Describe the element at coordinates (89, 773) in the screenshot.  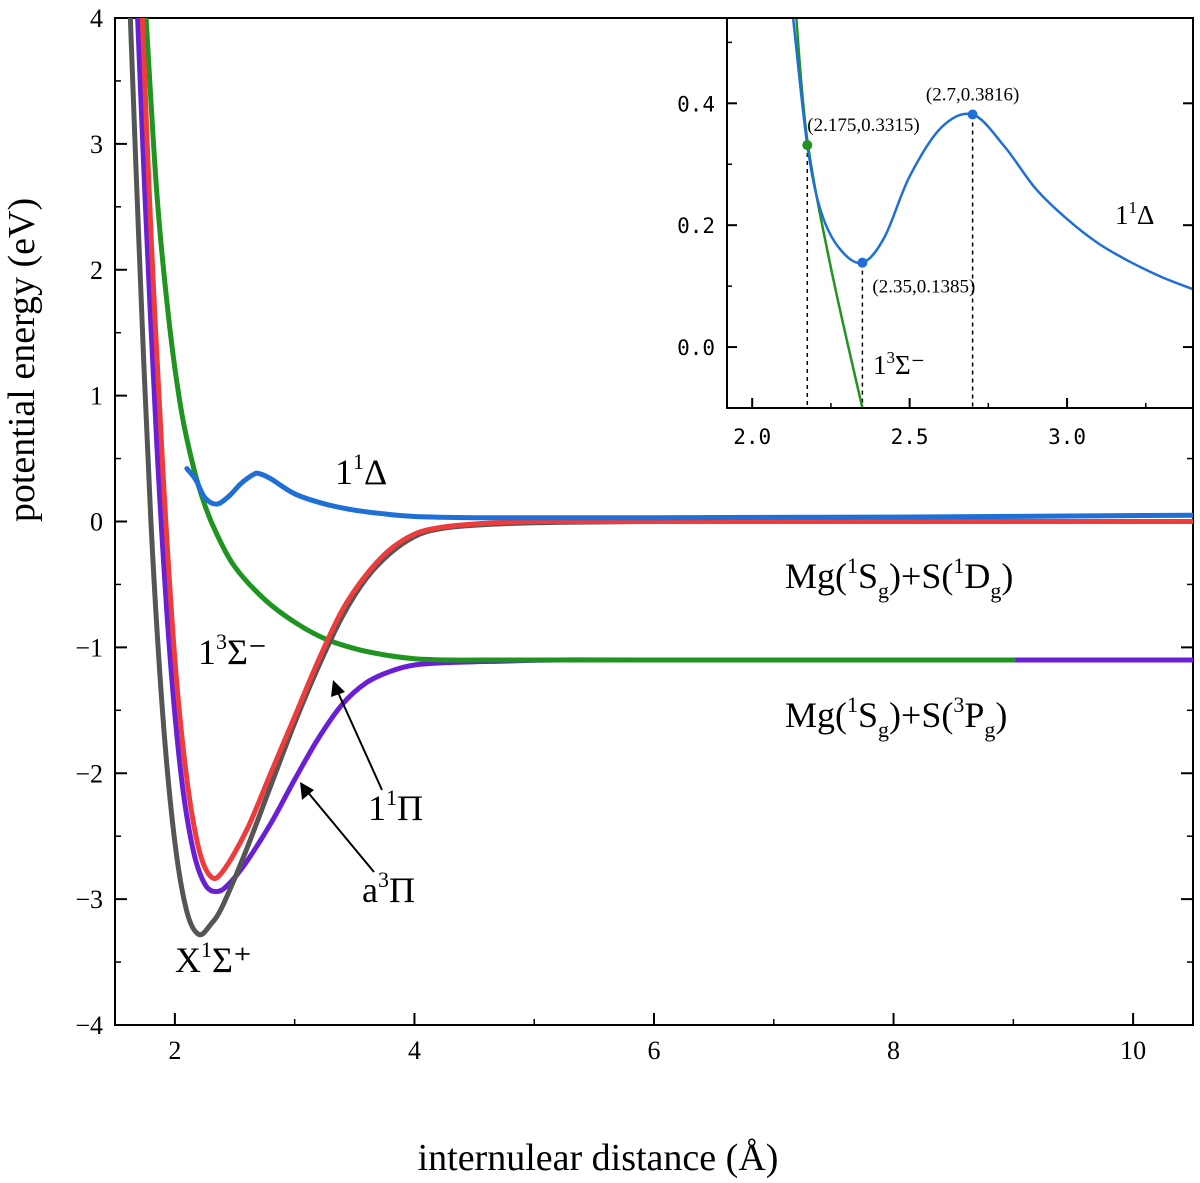
I see `y-tick-label: −2` at that location.